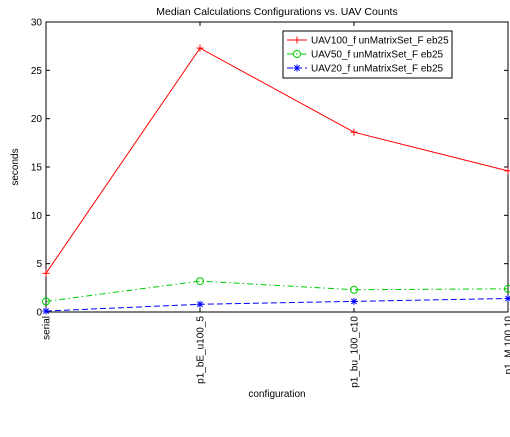  I want to click on x-axis-label: configuration, so click(276, 394).